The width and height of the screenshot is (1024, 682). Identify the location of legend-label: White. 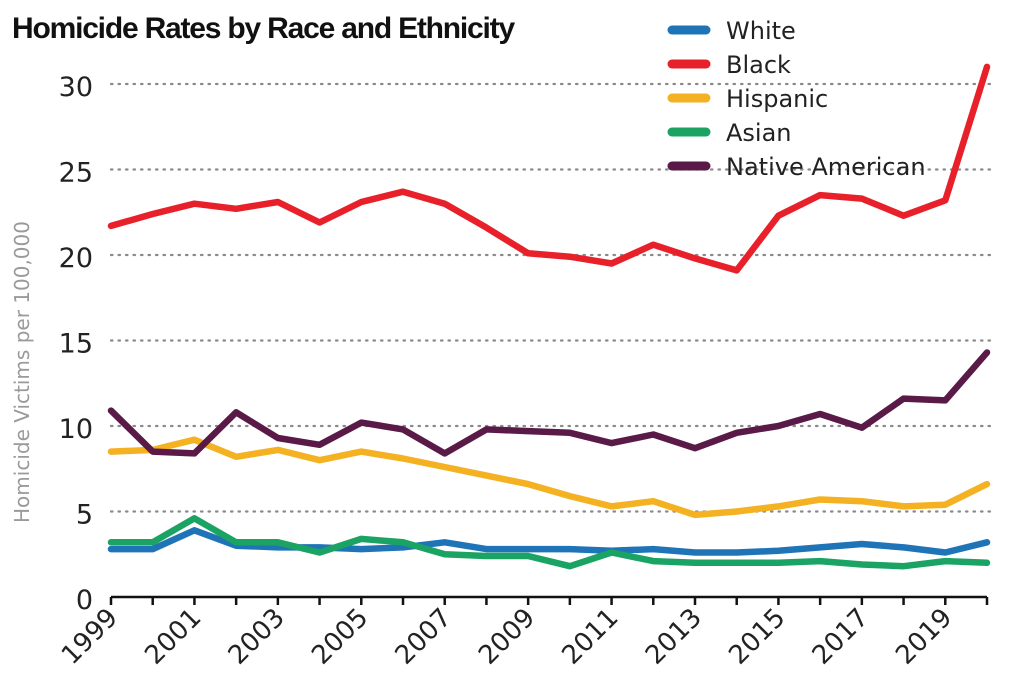
(761, 31).